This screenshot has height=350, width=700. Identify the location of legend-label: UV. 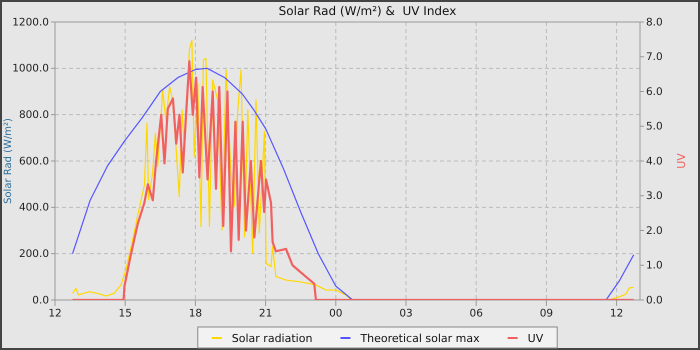
(536, 338).